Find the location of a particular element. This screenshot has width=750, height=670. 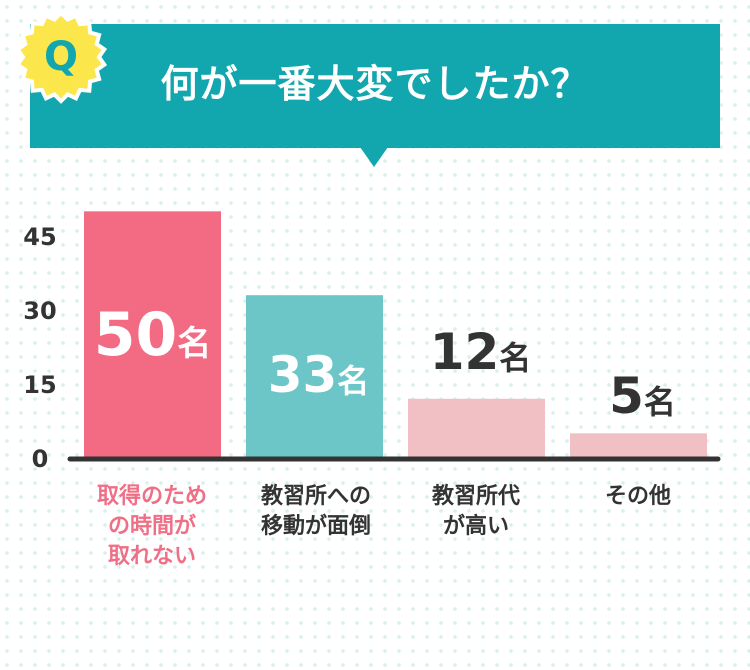

category-label: 教習所への 移動が面倒 is located at coordinates (315, 511).